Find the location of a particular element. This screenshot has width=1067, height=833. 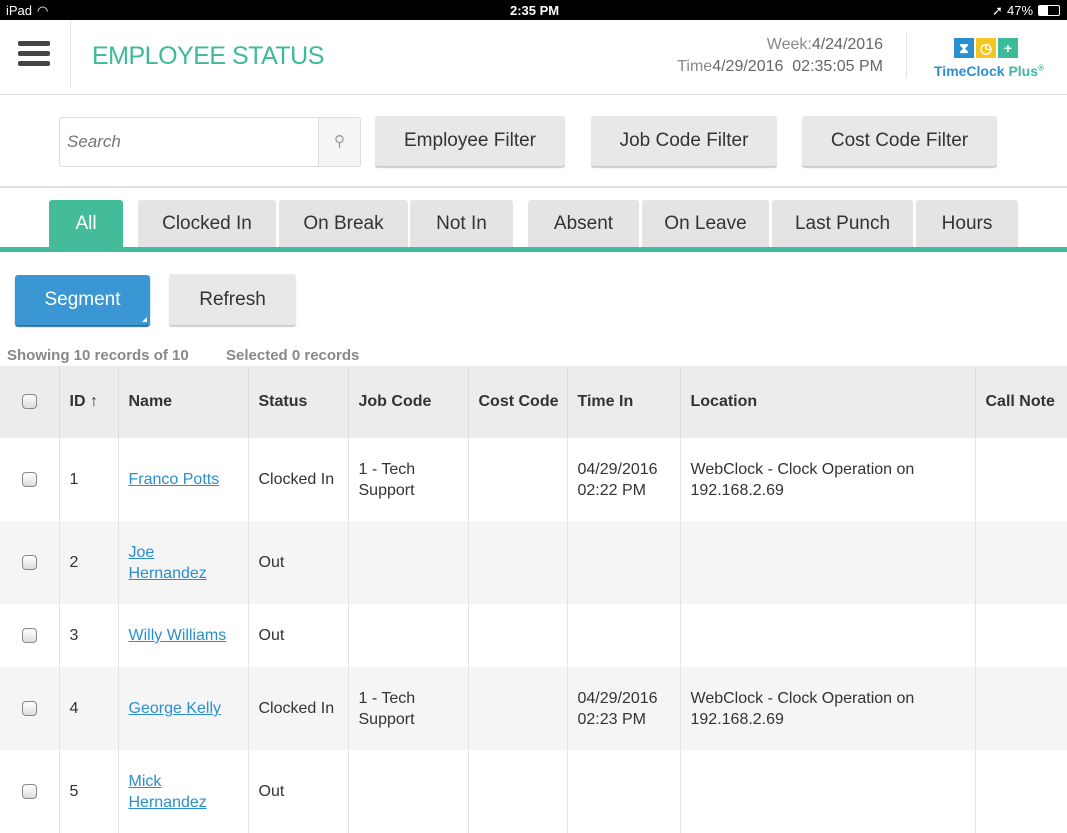

table-cell: George Kelly is located at coordinates (182, 708).